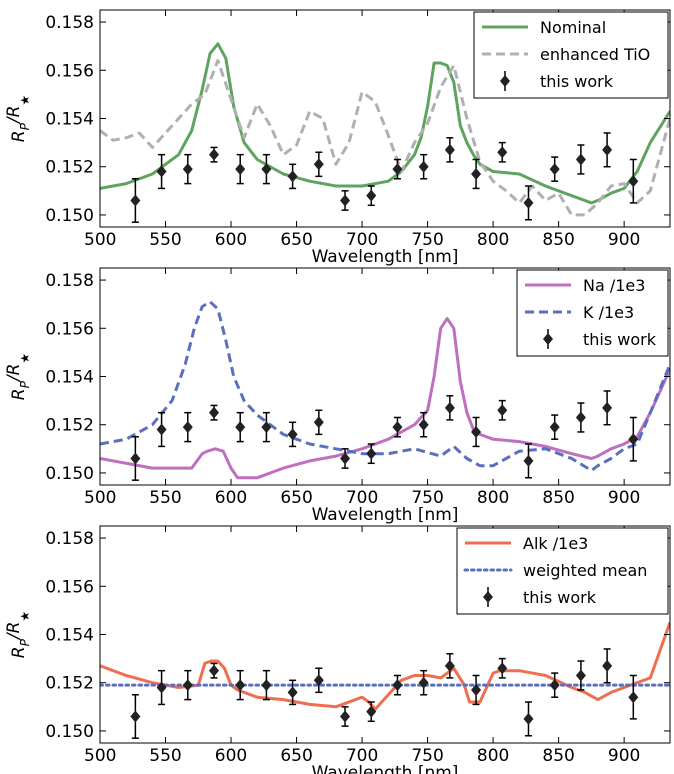 This screenshot has height=774, width=674. What do you see at coordinates (595, 54) in the screenshot?
I see `legend-label: enhanced TiO` at bounding box center [595, 54].